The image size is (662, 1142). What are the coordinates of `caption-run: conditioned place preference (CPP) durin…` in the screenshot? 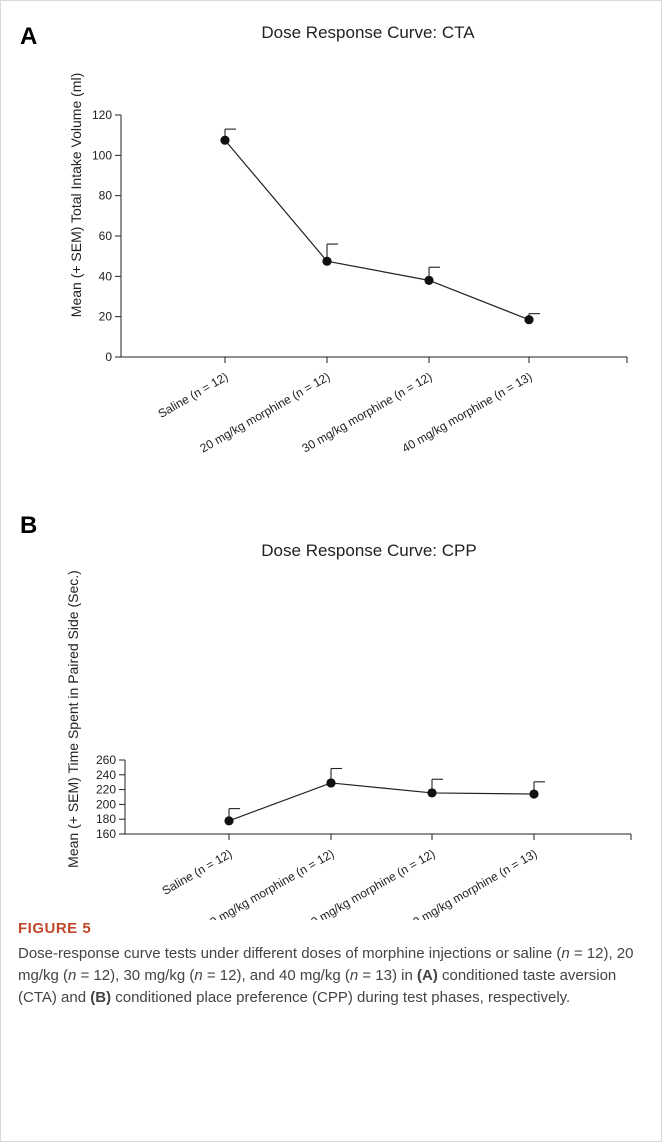 It's located at (341, 997).